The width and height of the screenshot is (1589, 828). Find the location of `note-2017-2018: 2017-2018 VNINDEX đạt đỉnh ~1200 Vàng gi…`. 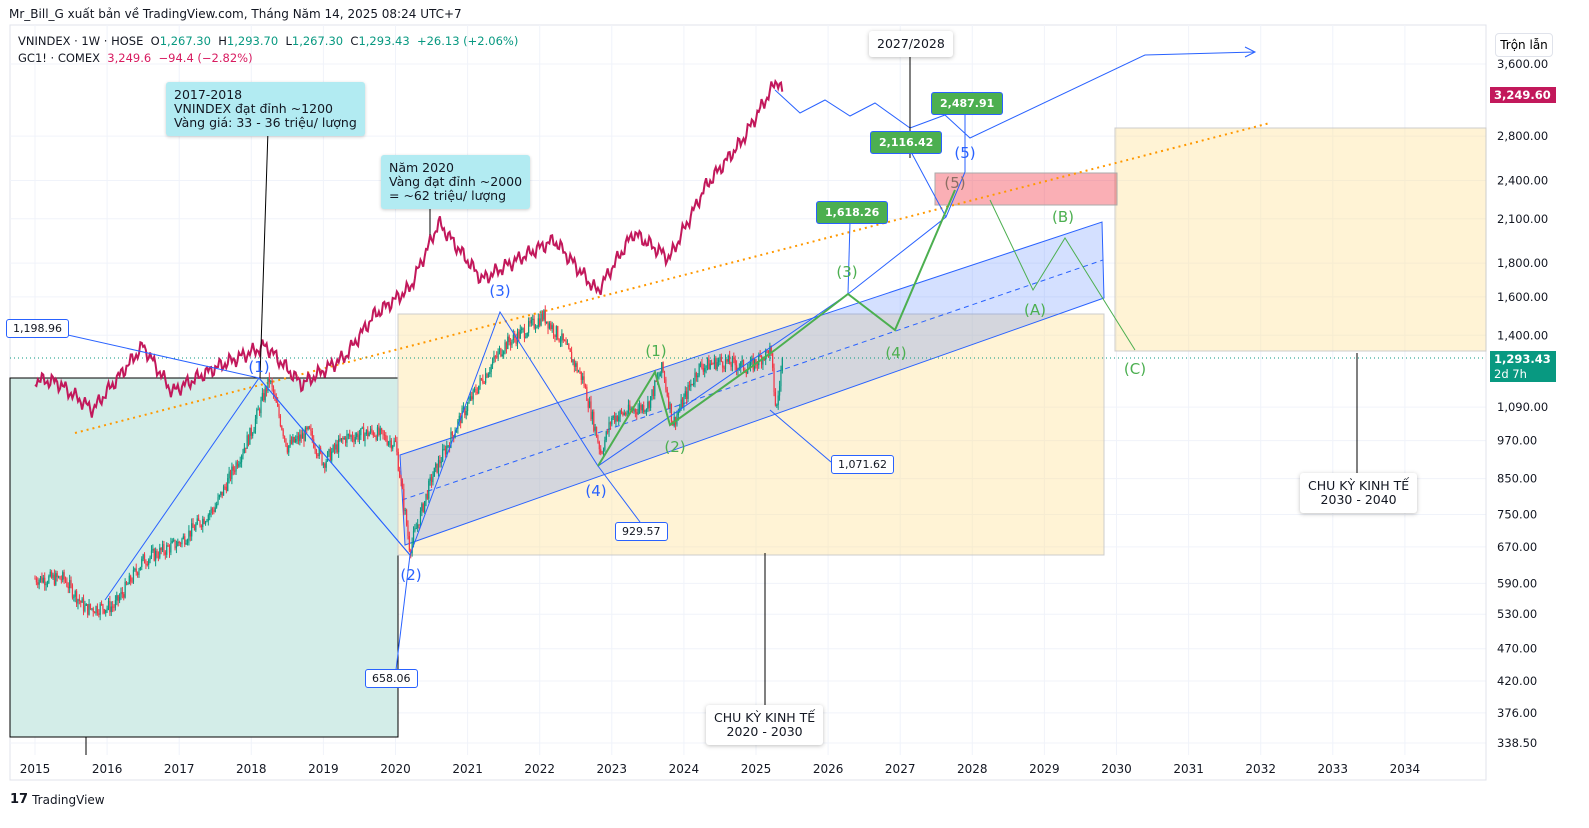

note-2017-2018: 2017-2018 VNINDEX đạt đỉnh ~1200 Vàng gi… is located at coordinates (265, 109).